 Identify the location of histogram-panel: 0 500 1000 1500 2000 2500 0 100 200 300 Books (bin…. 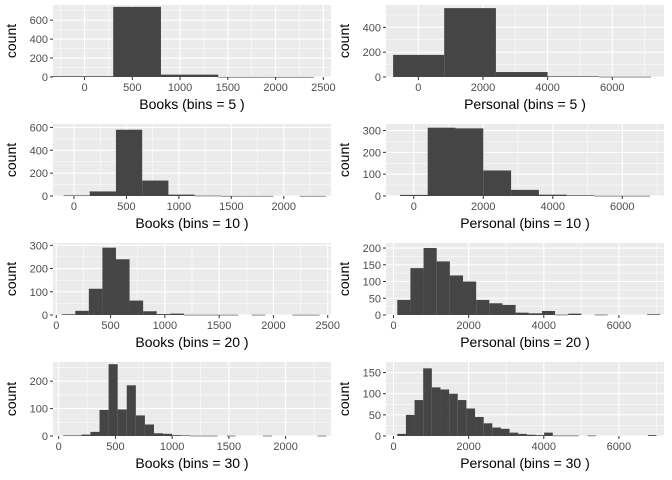
(171, 295).